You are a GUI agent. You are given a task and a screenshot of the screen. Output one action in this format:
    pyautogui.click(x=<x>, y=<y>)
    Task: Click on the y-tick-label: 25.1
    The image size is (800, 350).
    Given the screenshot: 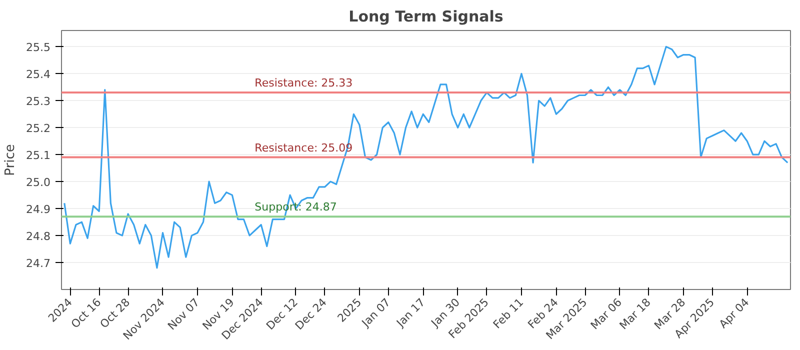 What is the action you would take?
    pyautogui.click(x=38, y=155)
    